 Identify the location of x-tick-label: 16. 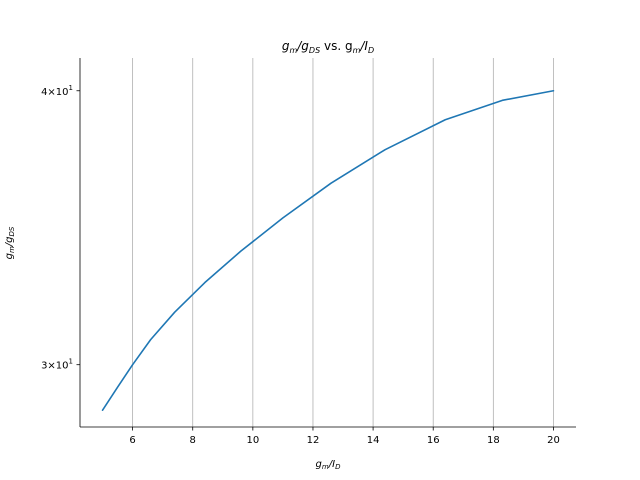
(433, 440).